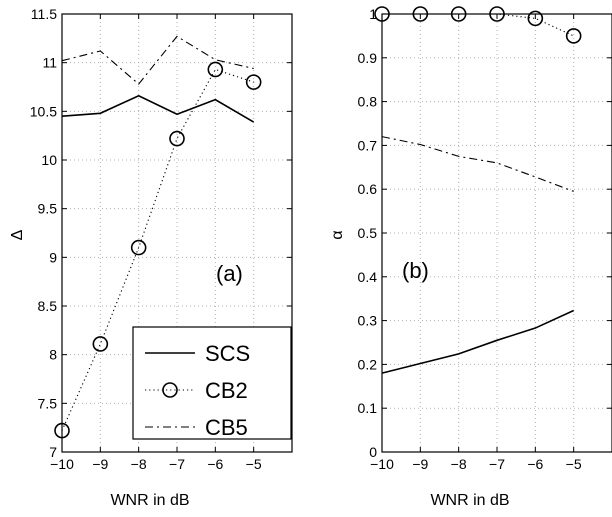  What do you see at coordinates (368, 321) in the screenshot?
I see `y-tick-label: 0.3` at bounding box center [368, 321].